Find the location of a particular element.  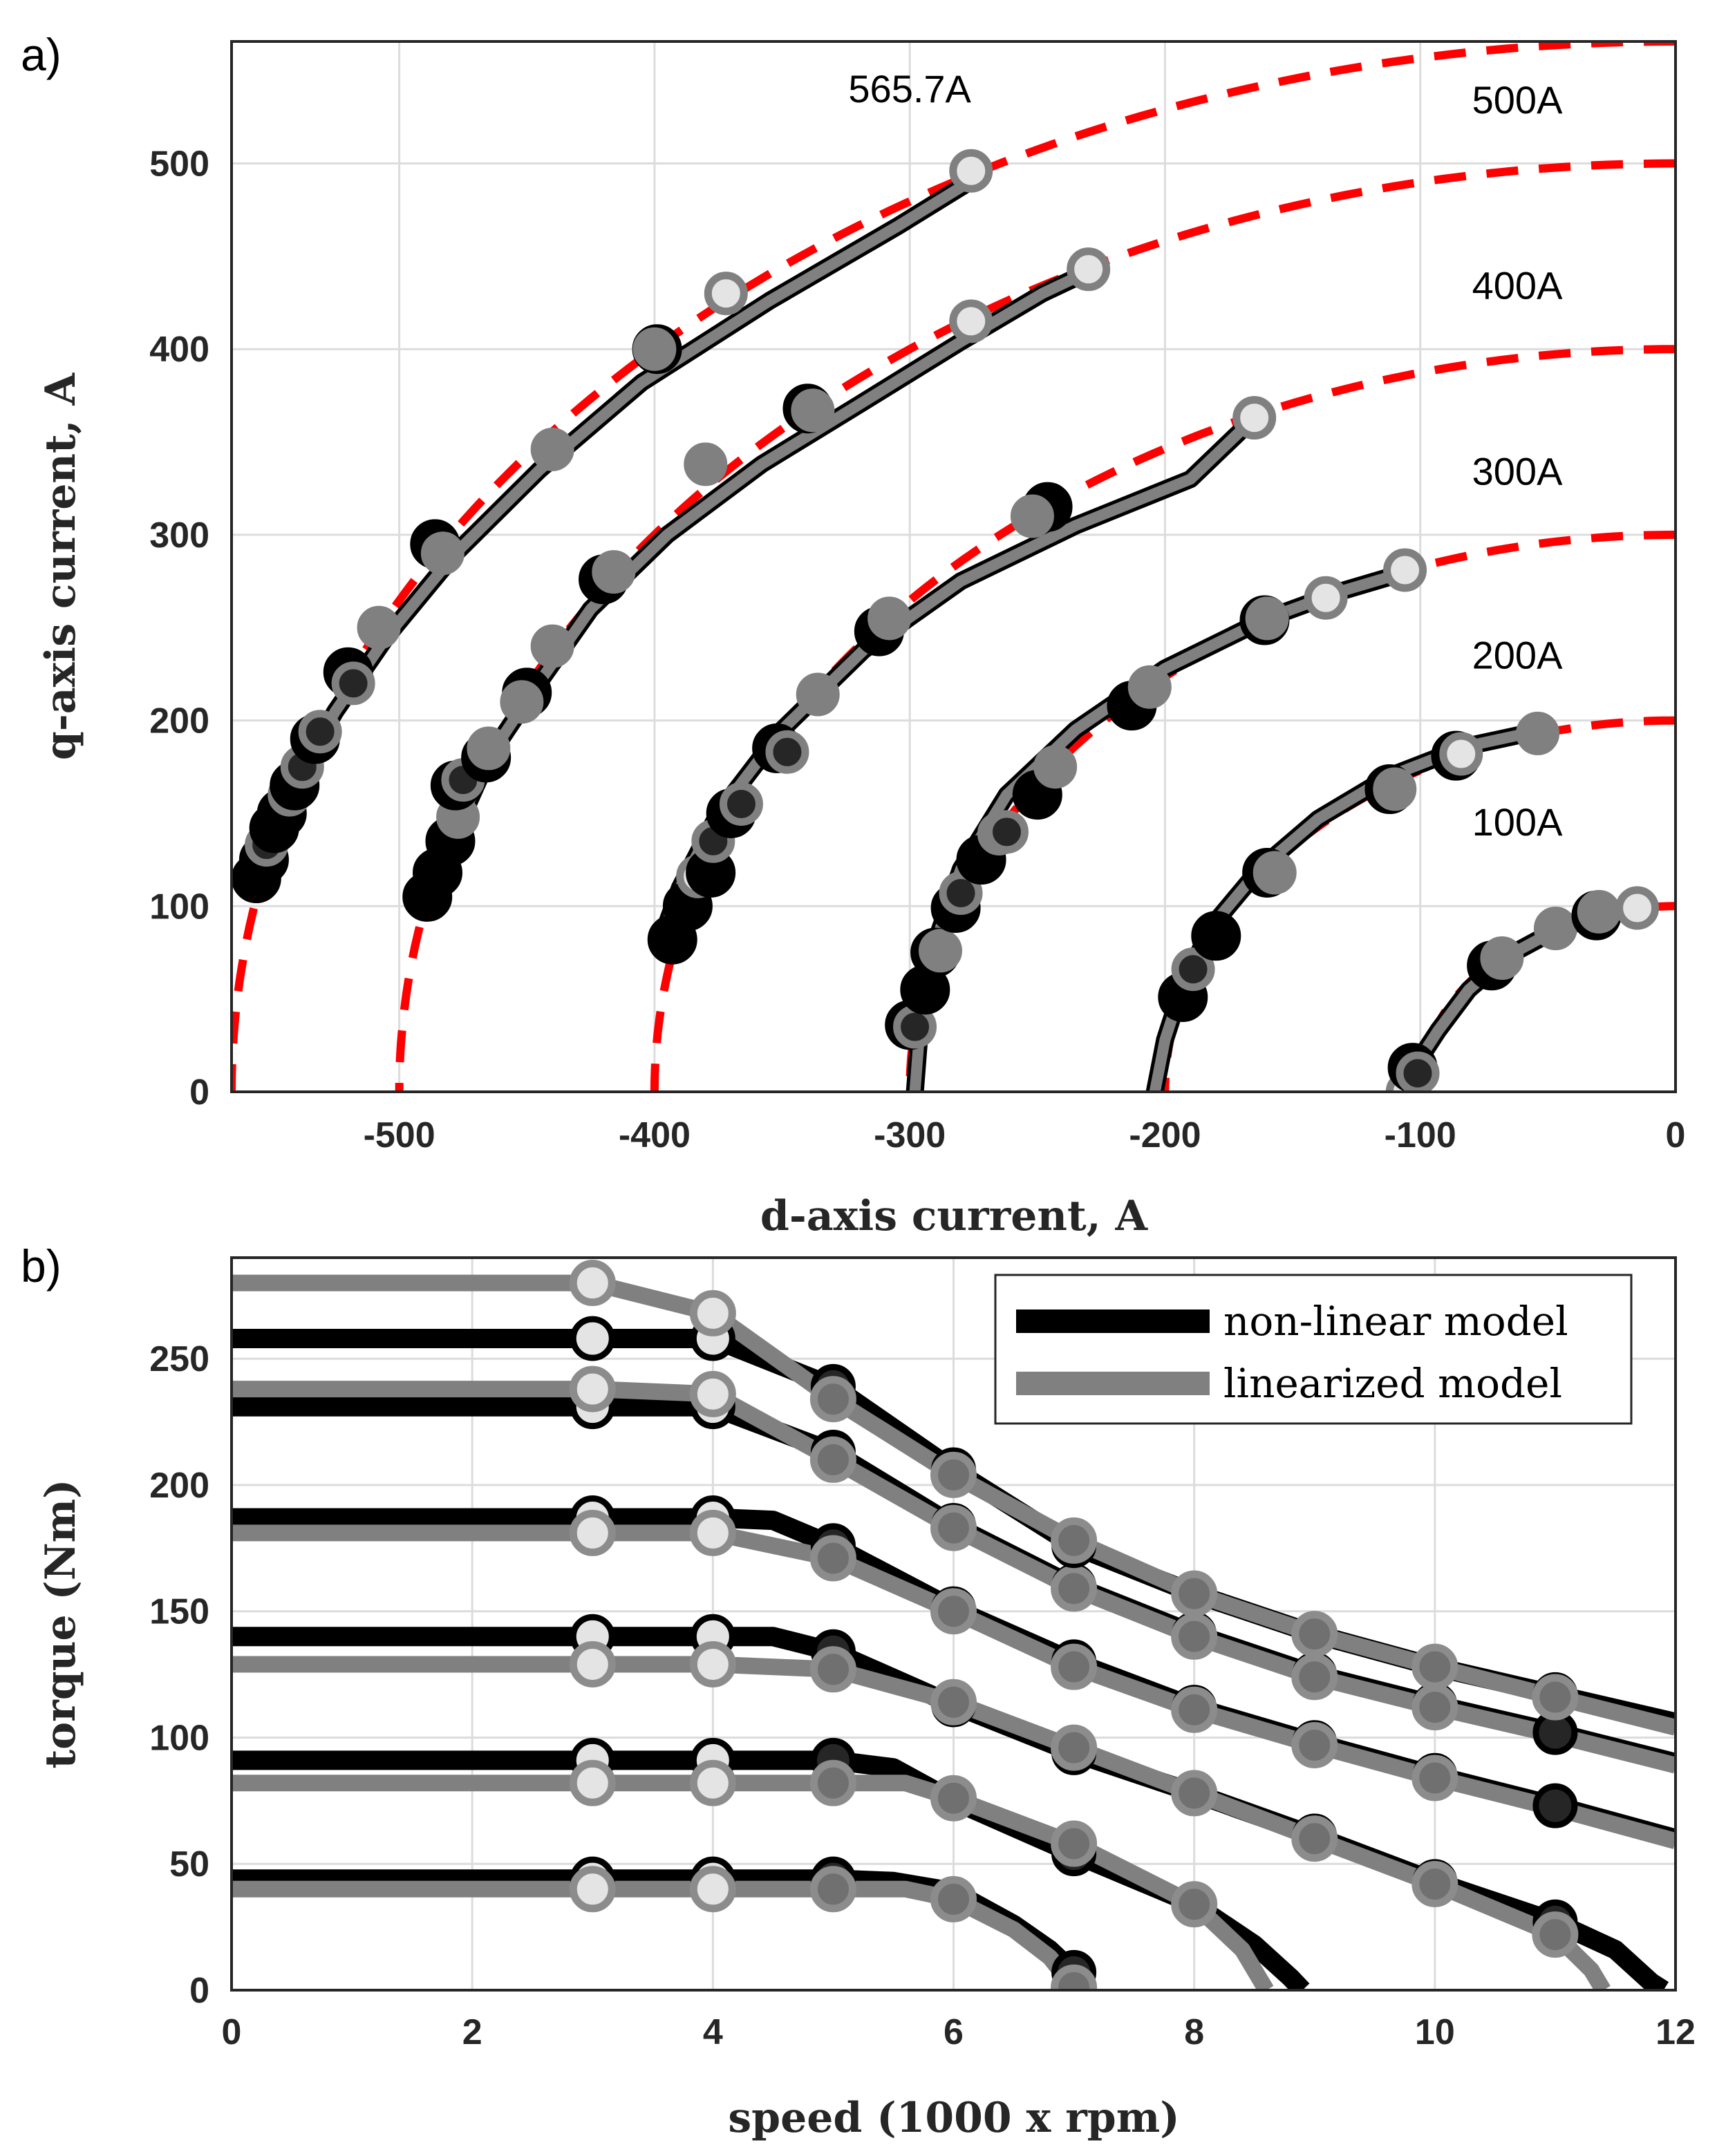

x-tick-label-a: -500 is located at coordinates (399, 1135).